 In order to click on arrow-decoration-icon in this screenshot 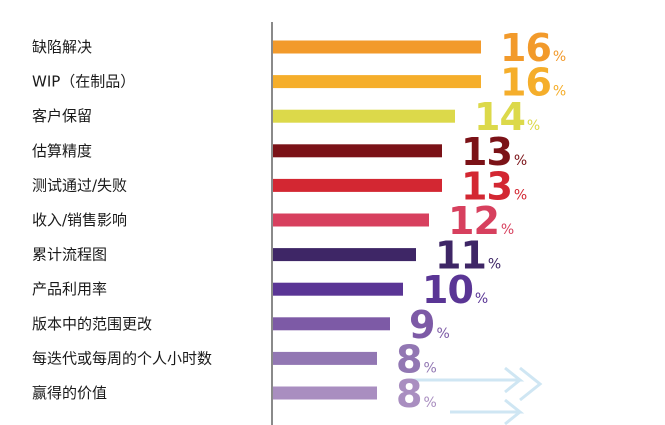, I will do `click(476, 395)`.